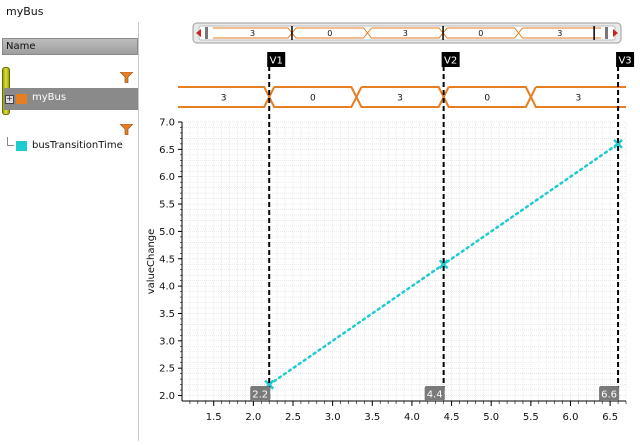 Image resolution: width=640 pixels, height=445 pixels. Describe the element at coordinates (77, 145) in the screenshot. I see `signal-label: busTransitionTime` at that location.